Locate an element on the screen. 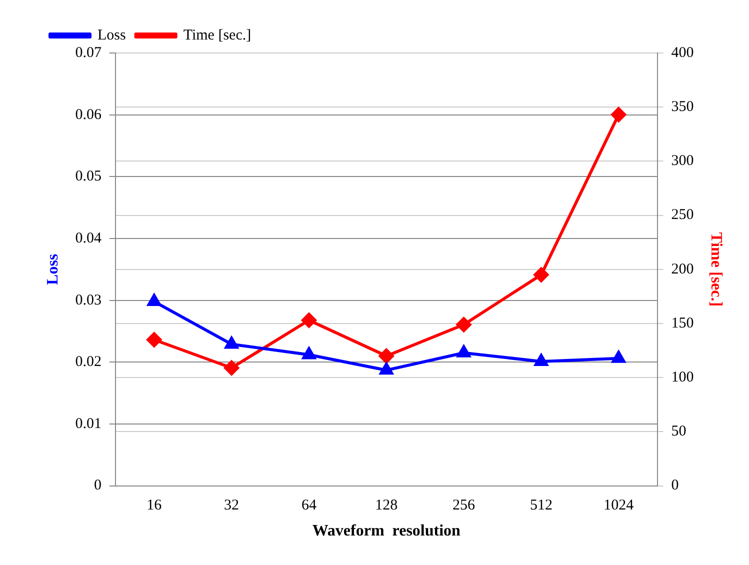  x-tick-label: 256 is located at coordinates (464, 506).